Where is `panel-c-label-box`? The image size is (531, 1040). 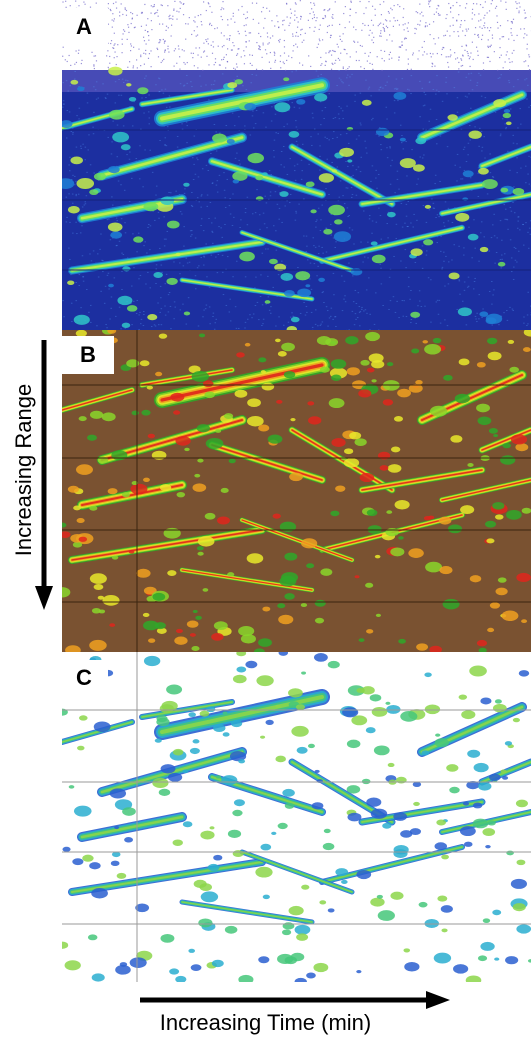
panel-c-label-box is located at coordinates (85, 679).